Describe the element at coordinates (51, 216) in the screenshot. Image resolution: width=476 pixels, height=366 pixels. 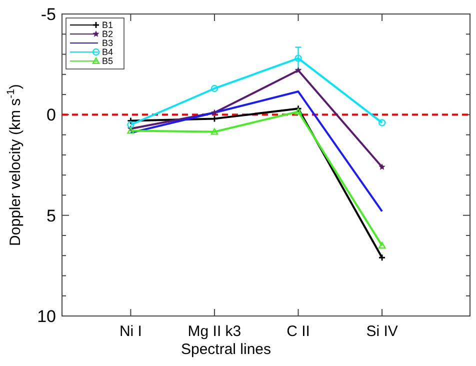
I see `y-tick-label: 5` at that location.